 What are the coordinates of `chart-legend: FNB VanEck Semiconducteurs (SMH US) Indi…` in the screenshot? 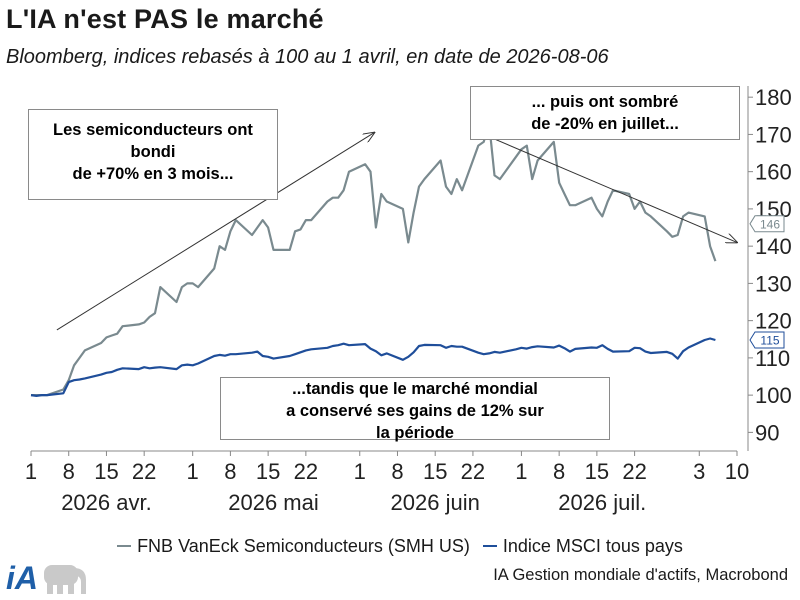 It's located at (400, 544).